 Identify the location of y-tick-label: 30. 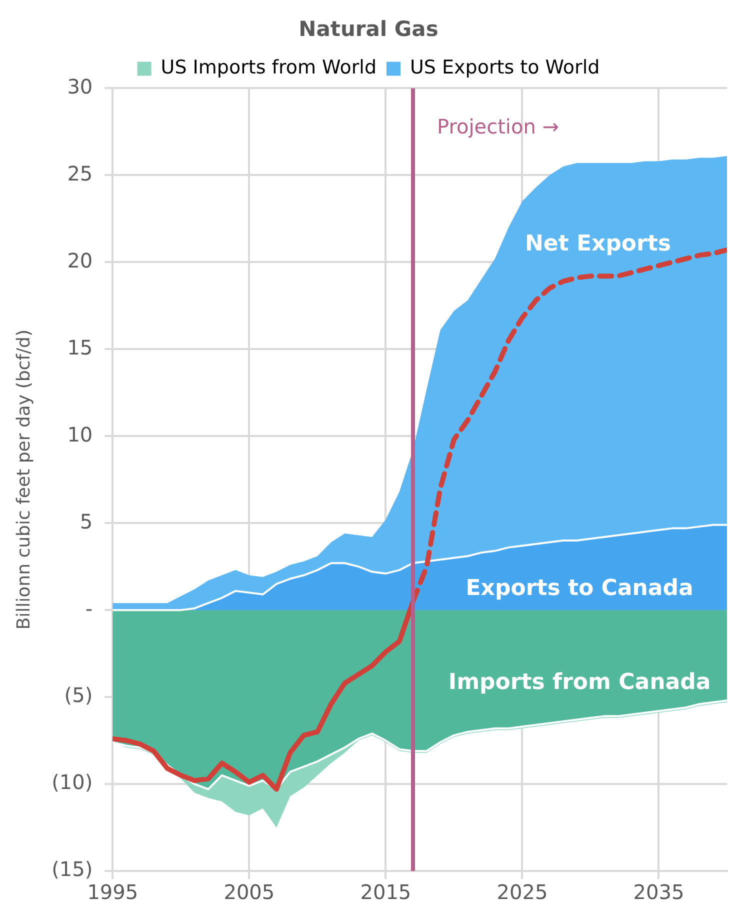
(80, 86).